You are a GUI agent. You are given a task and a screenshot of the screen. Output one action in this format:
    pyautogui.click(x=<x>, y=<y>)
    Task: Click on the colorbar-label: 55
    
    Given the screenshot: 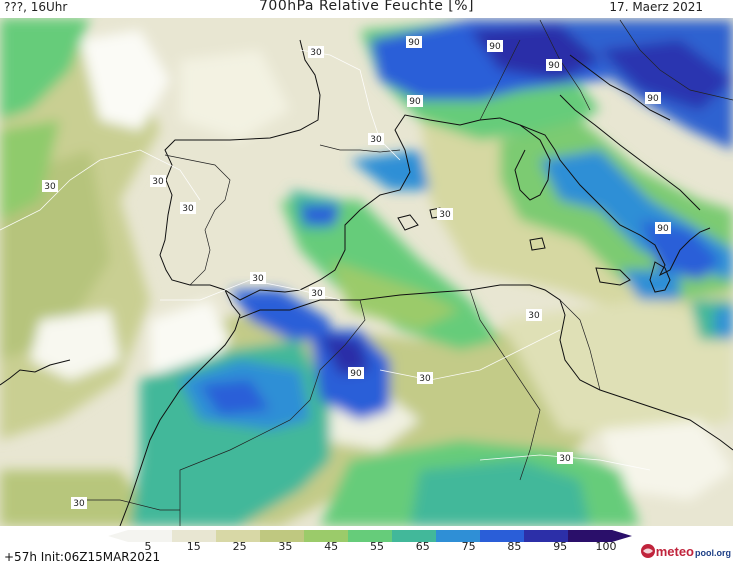 What is the action you would take?
    pyautogui.click(x=377, y=546)
    